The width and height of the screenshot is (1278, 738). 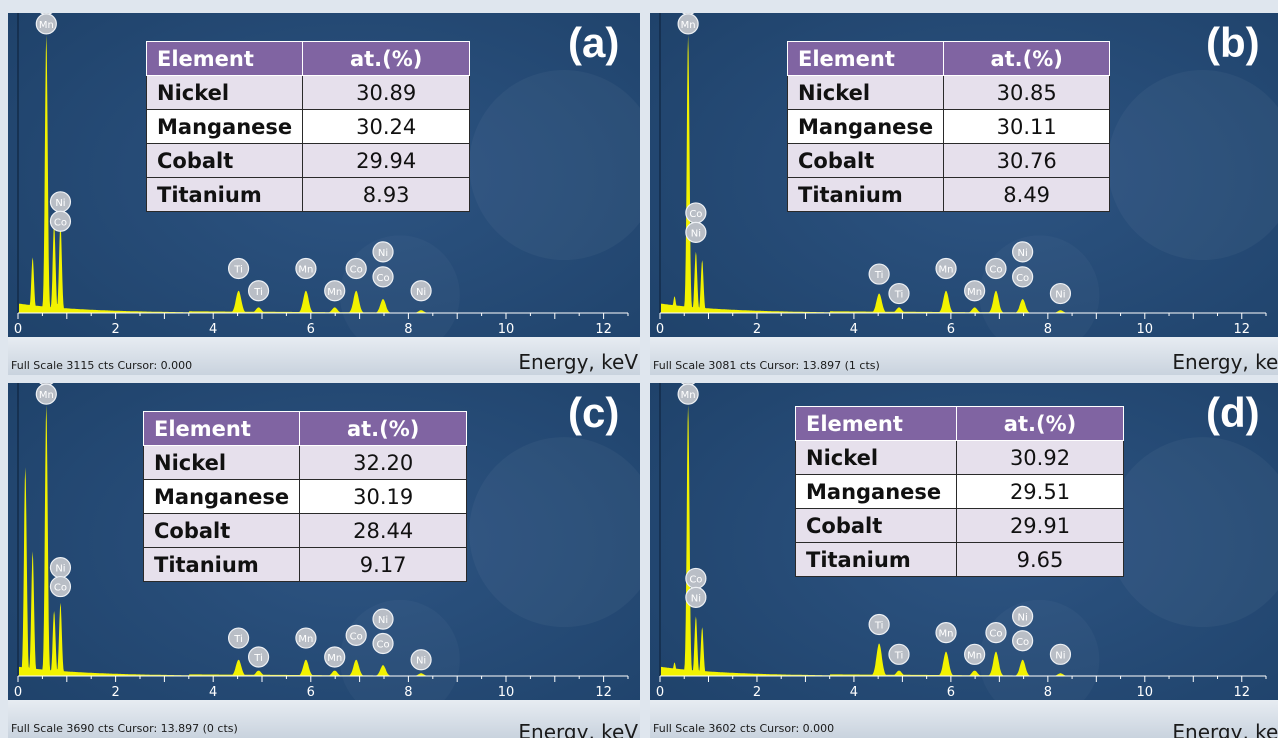 What do you see at coordinates (1027, 160) in the screenshot?
I see `at-percent-value: 30.76` at bounding box center [1027, 160].